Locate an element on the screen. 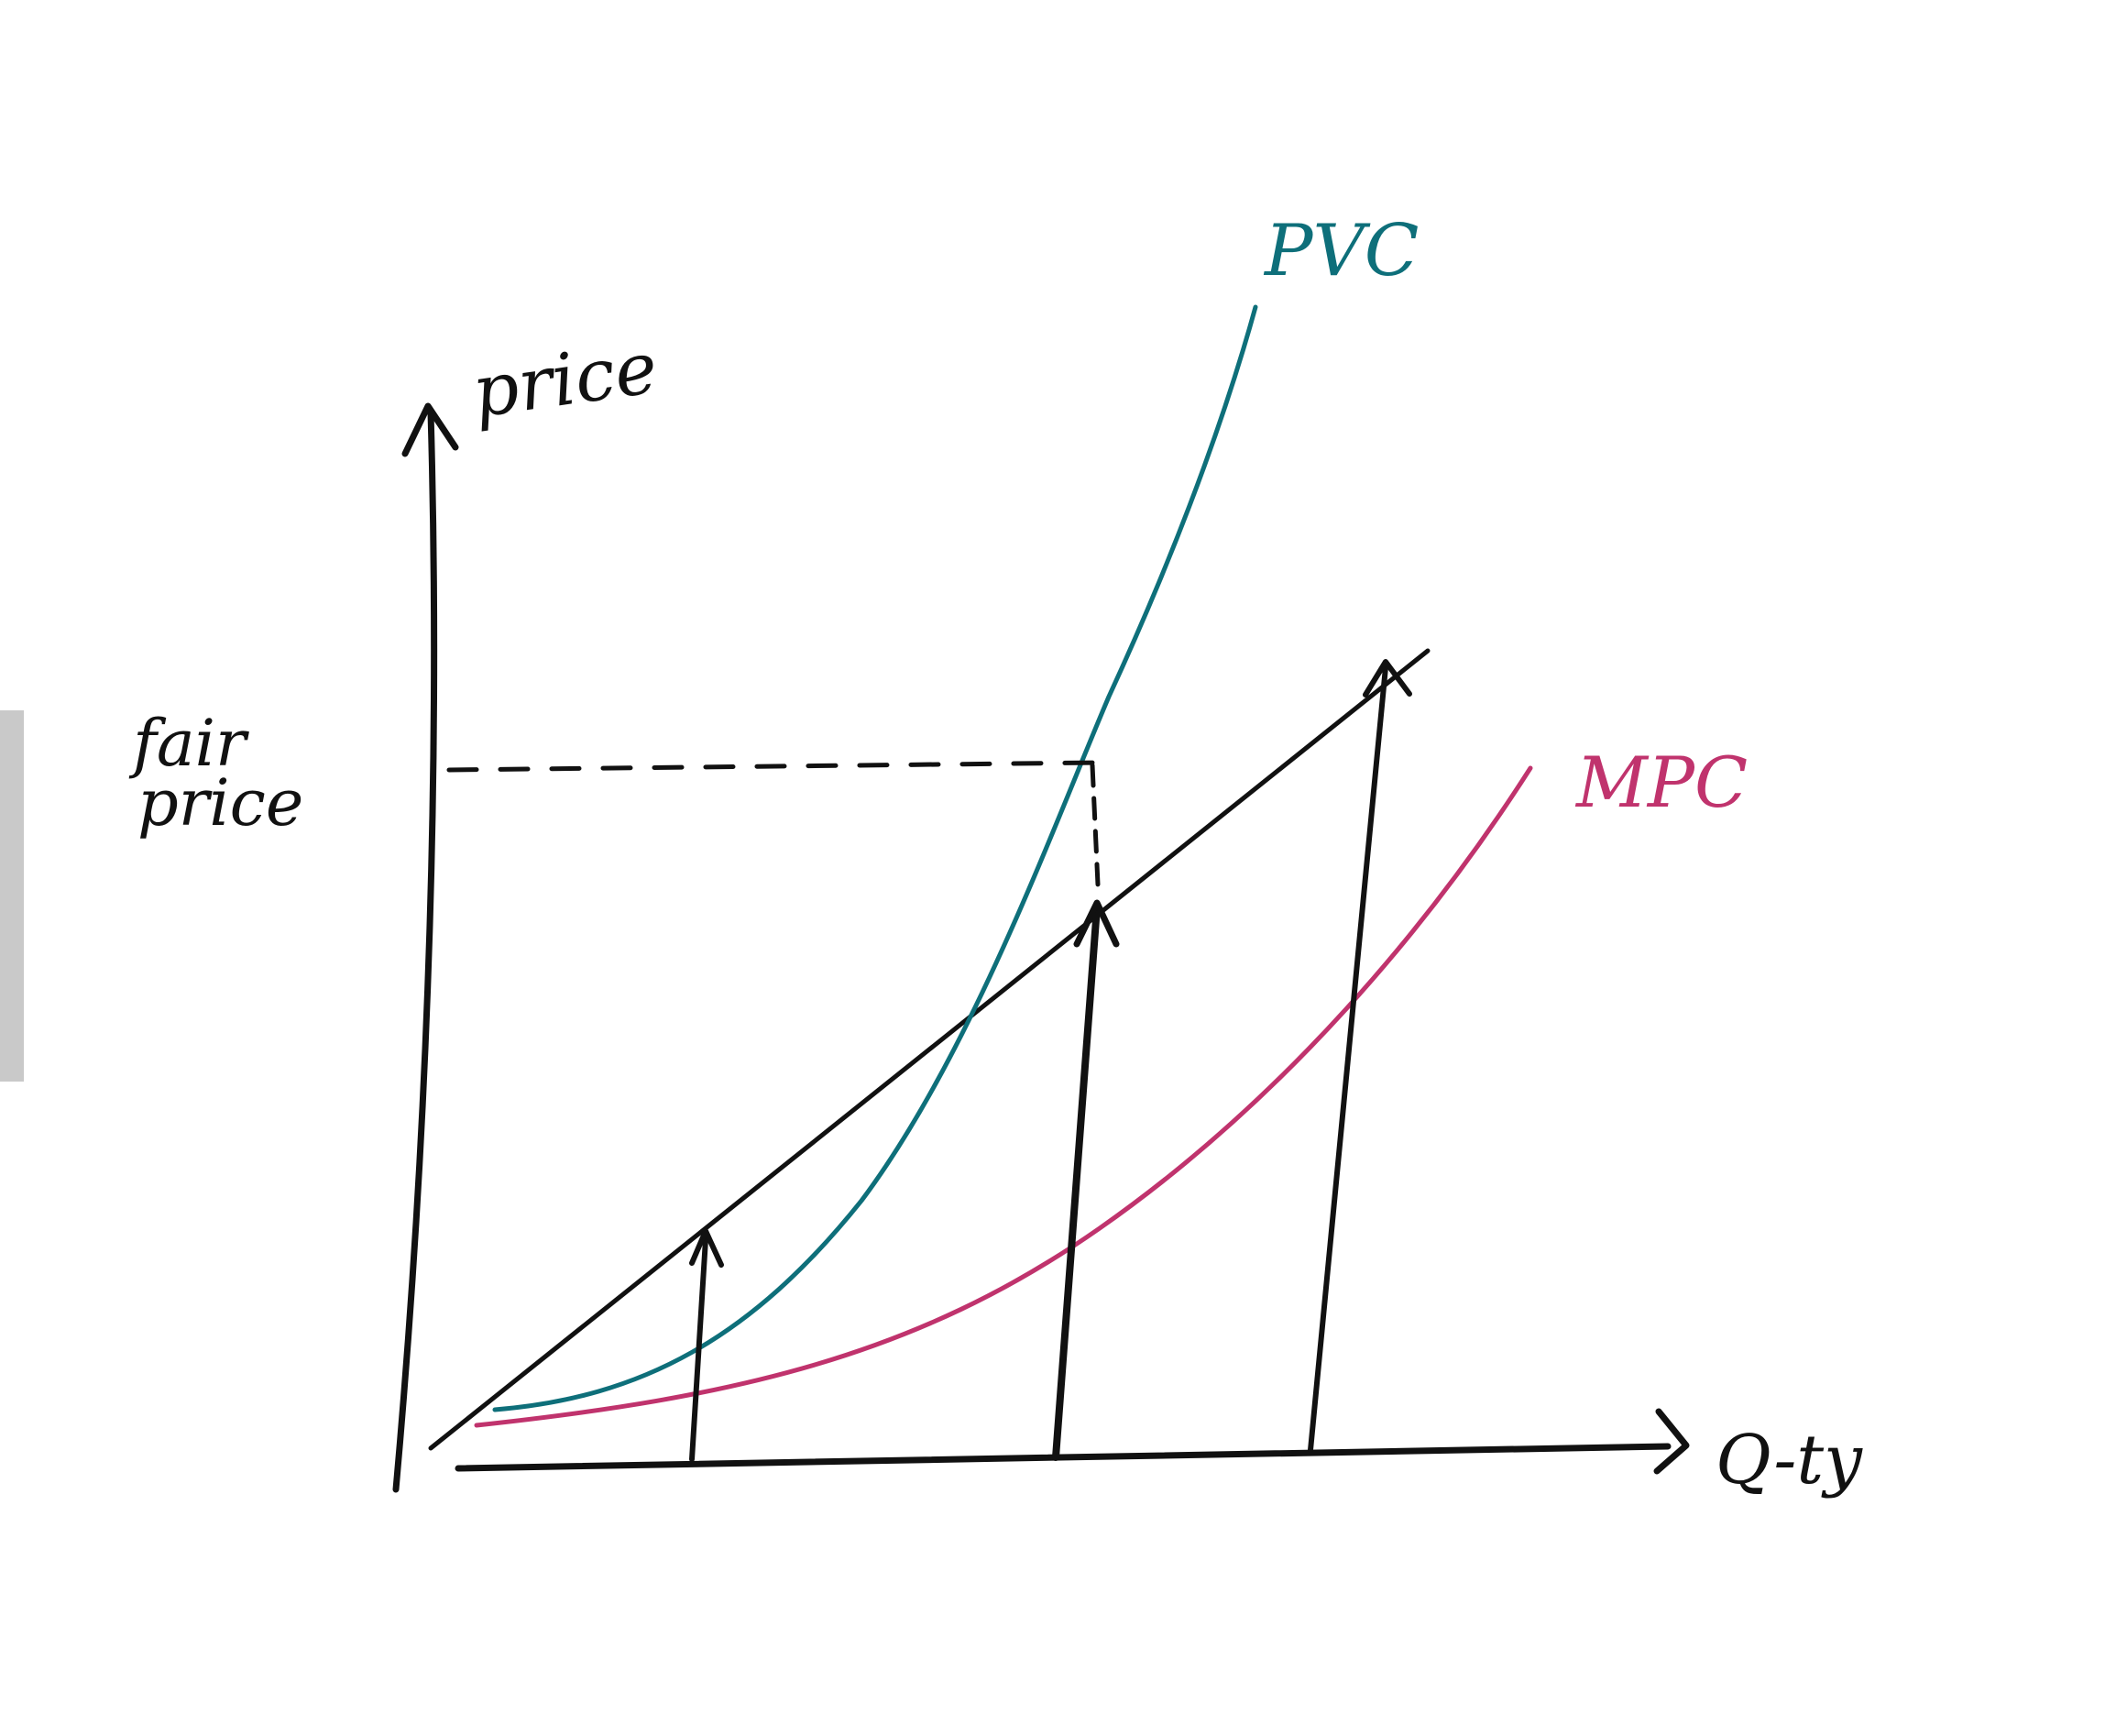 The height and width of the screenshot is (1736, 2105). fair-price-dashed-line is located at coordinates (774, 767).